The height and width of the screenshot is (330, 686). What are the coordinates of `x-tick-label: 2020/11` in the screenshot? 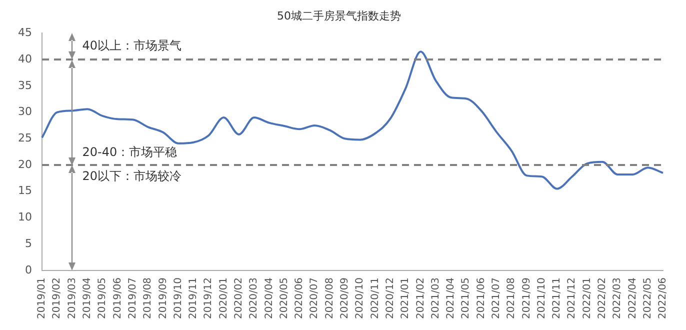 It's located at (375, 298).